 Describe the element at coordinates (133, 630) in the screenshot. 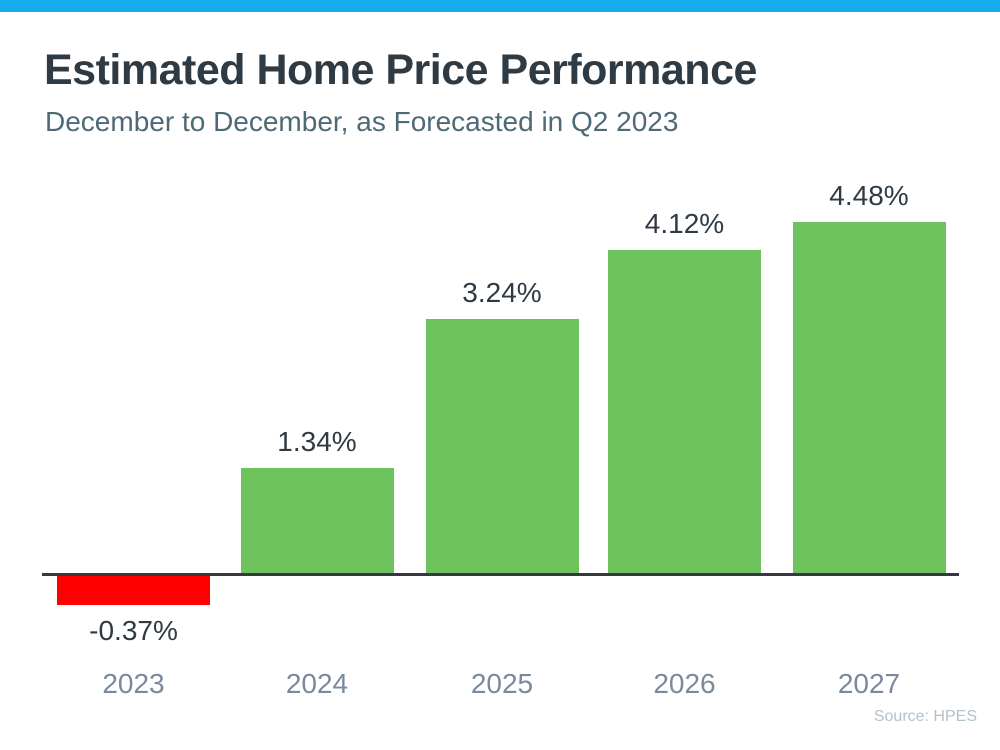

I see `bar-value-label-2023: -0.37%` at that location.